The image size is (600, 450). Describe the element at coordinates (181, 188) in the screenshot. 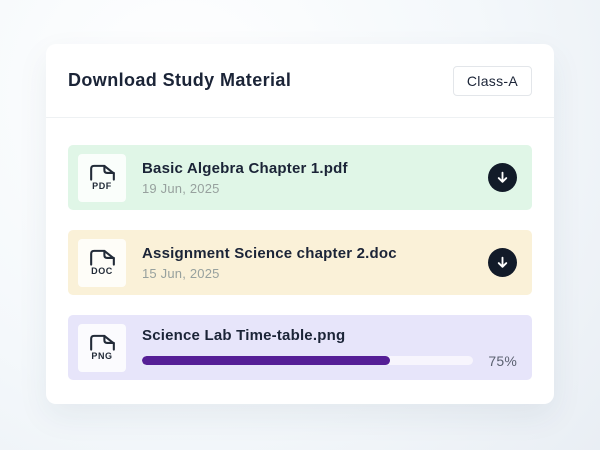

I see `file-date: 19 Jun, 2025` at that location.